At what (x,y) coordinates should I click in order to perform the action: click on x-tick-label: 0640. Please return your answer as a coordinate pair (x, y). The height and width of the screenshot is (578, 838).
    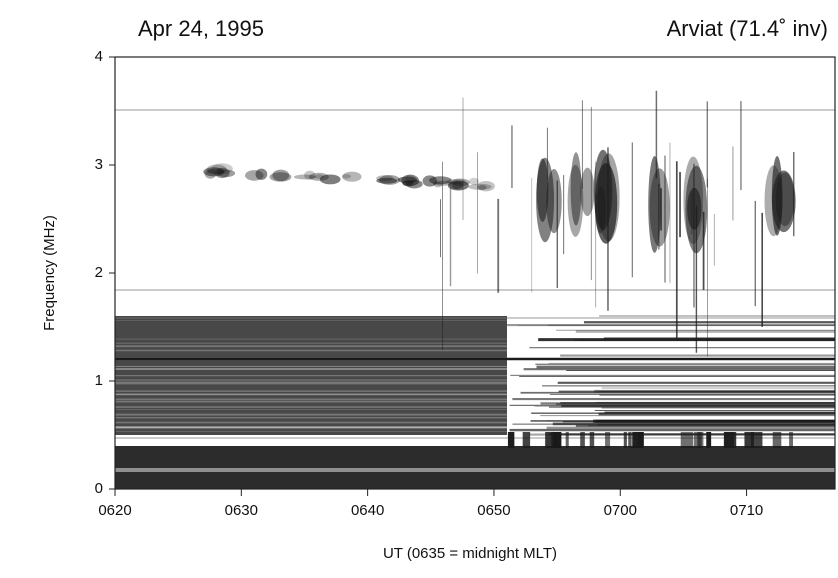
    Looking at the image, I should click on (367, 510).